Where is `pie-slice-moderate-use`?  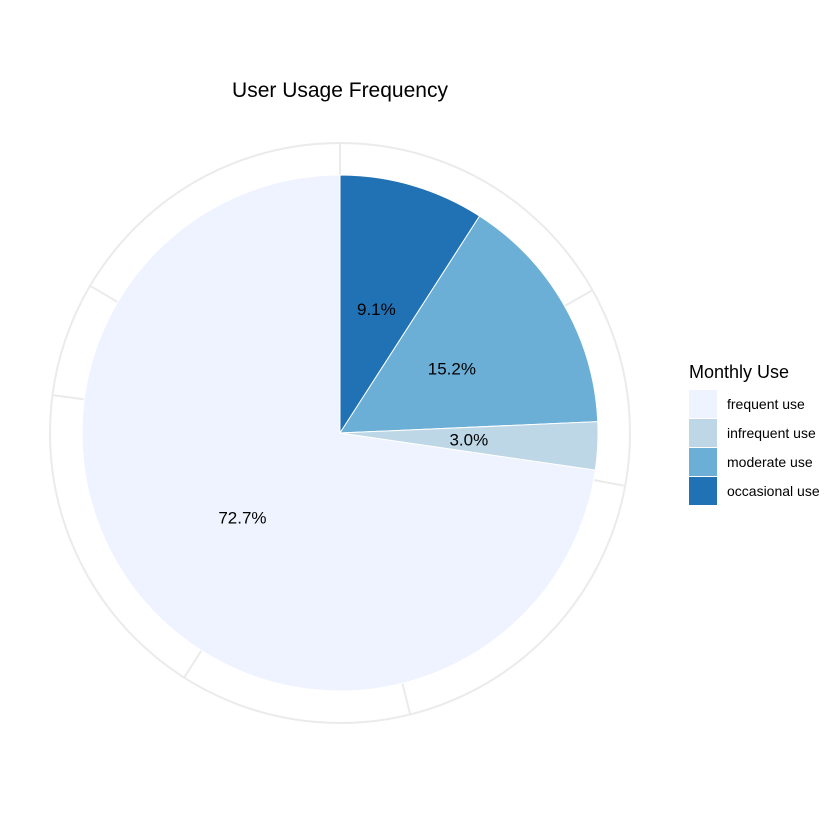
pie-slice-moderate-use is located at coordinates (469, 324).